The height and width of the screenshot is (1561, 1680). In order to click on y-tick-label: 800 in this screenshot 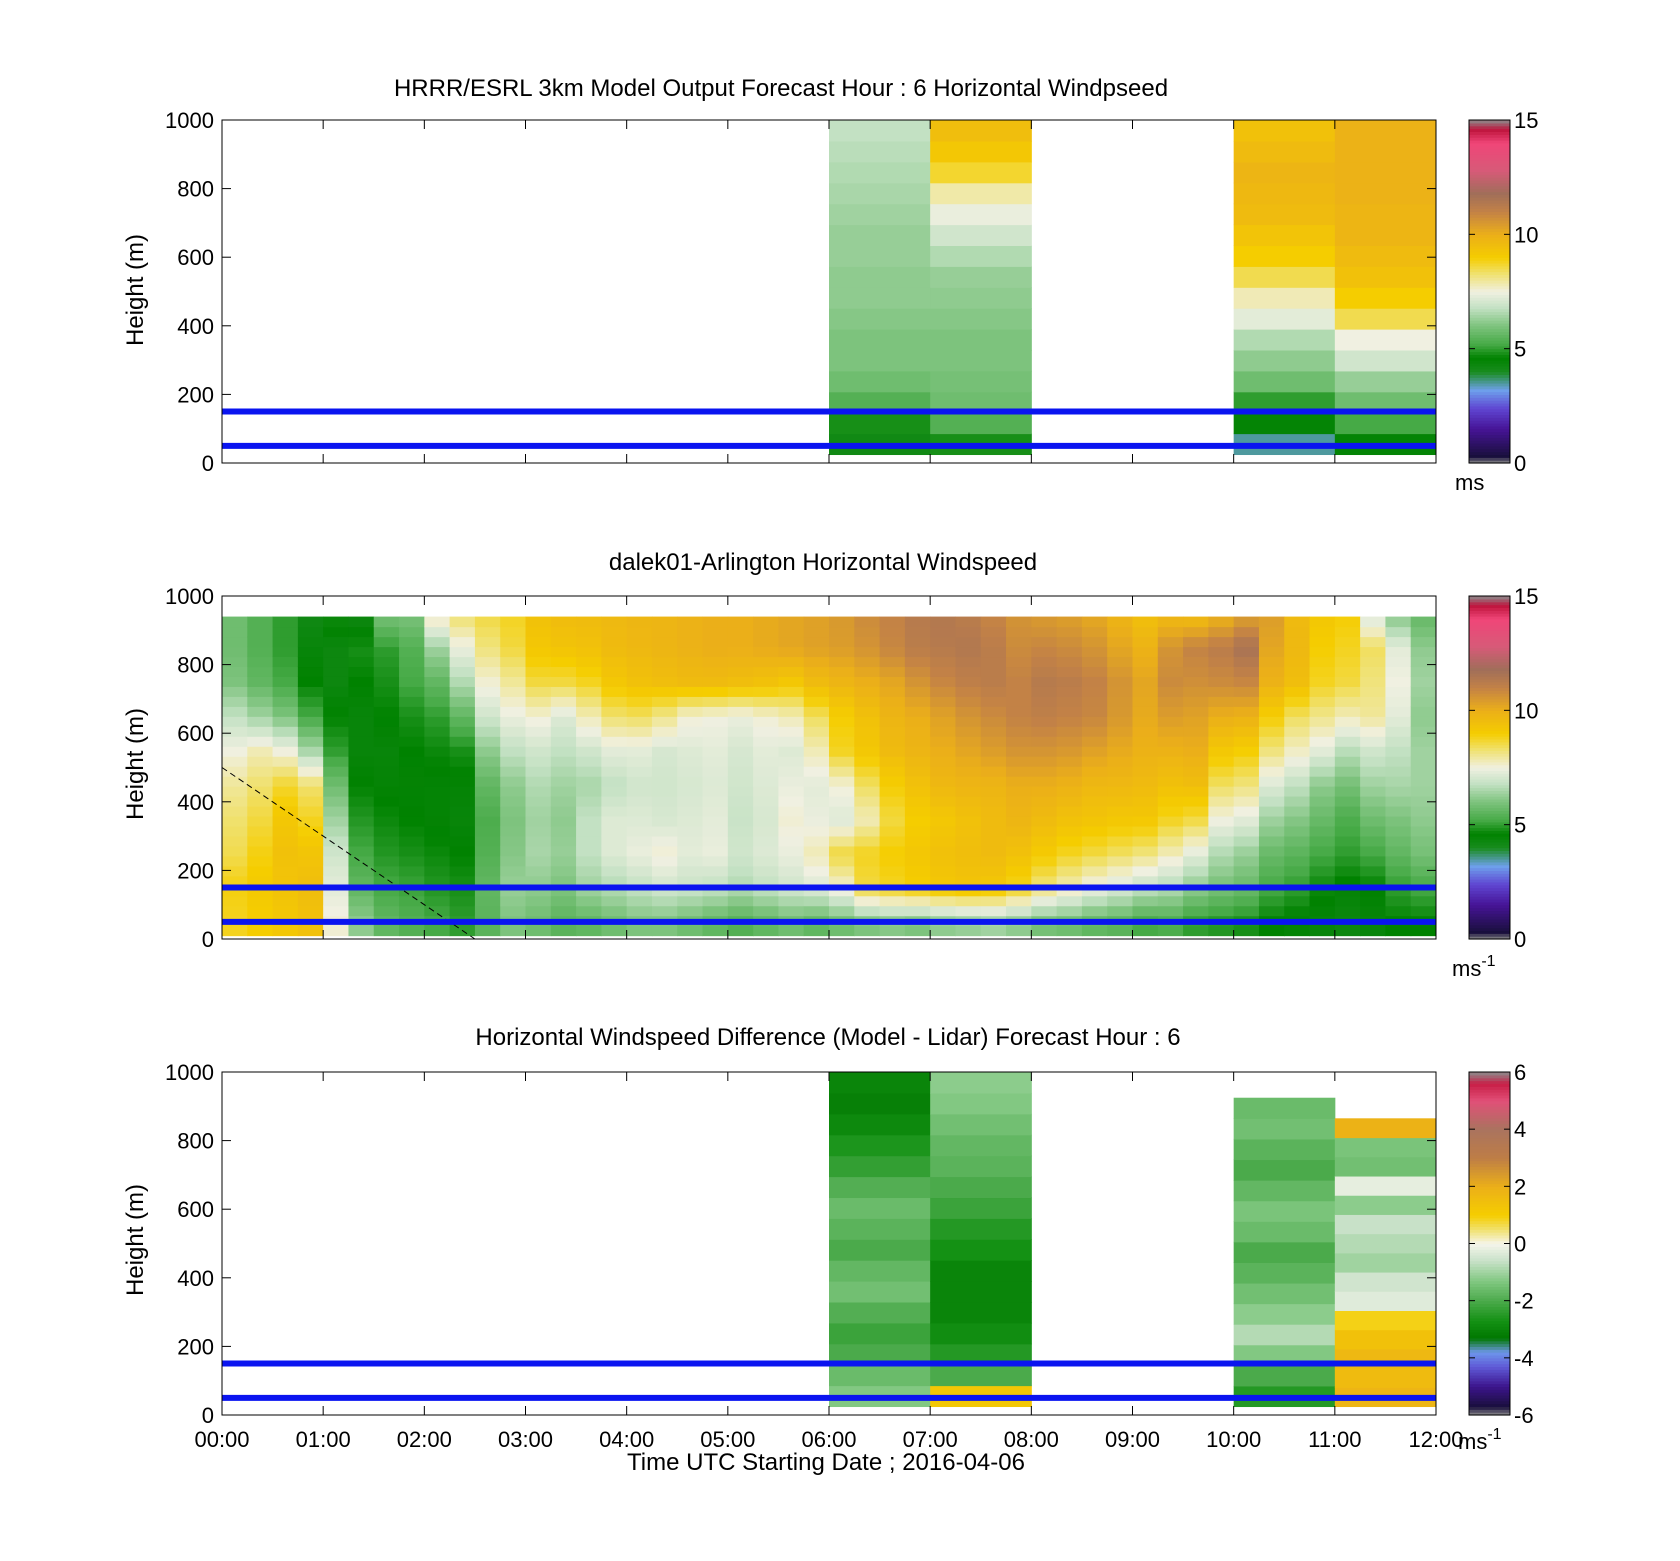, I will do `click(195, 665)`.